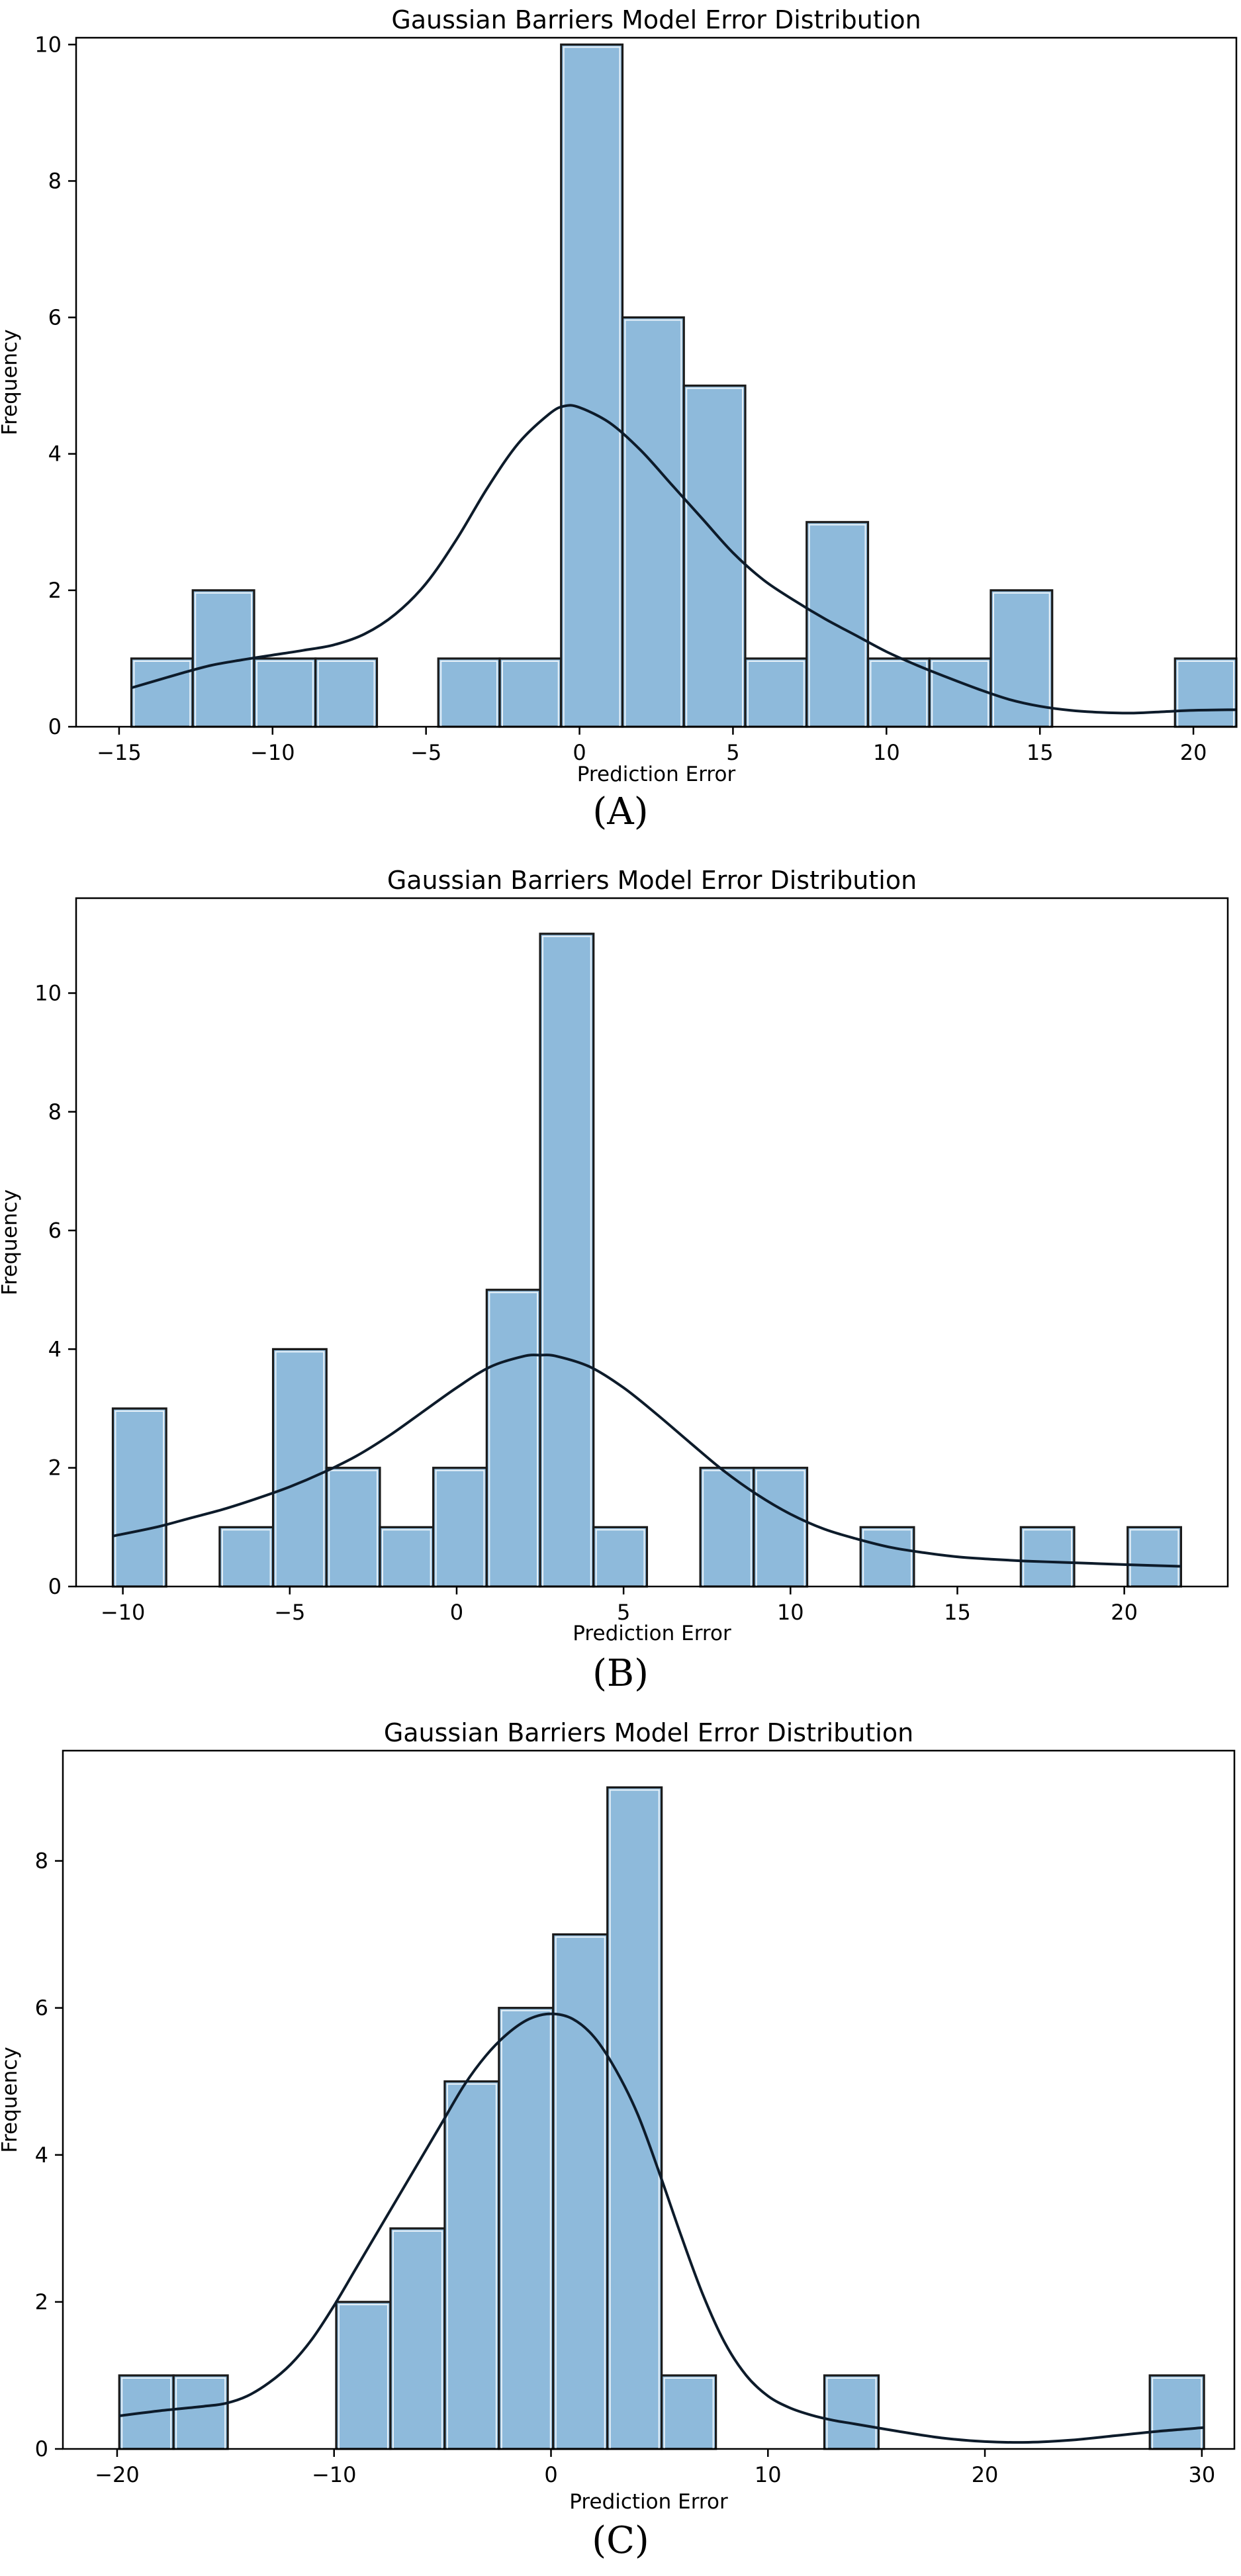  Describe the element at coordinates (620, 811) in the screenshot. I see `panel-label: (A)` at that location.